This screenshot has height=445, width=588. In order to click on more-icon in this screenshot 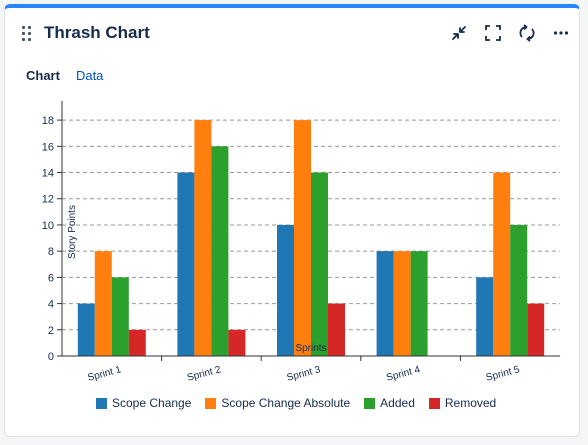, I will do `click(561, 33)`.